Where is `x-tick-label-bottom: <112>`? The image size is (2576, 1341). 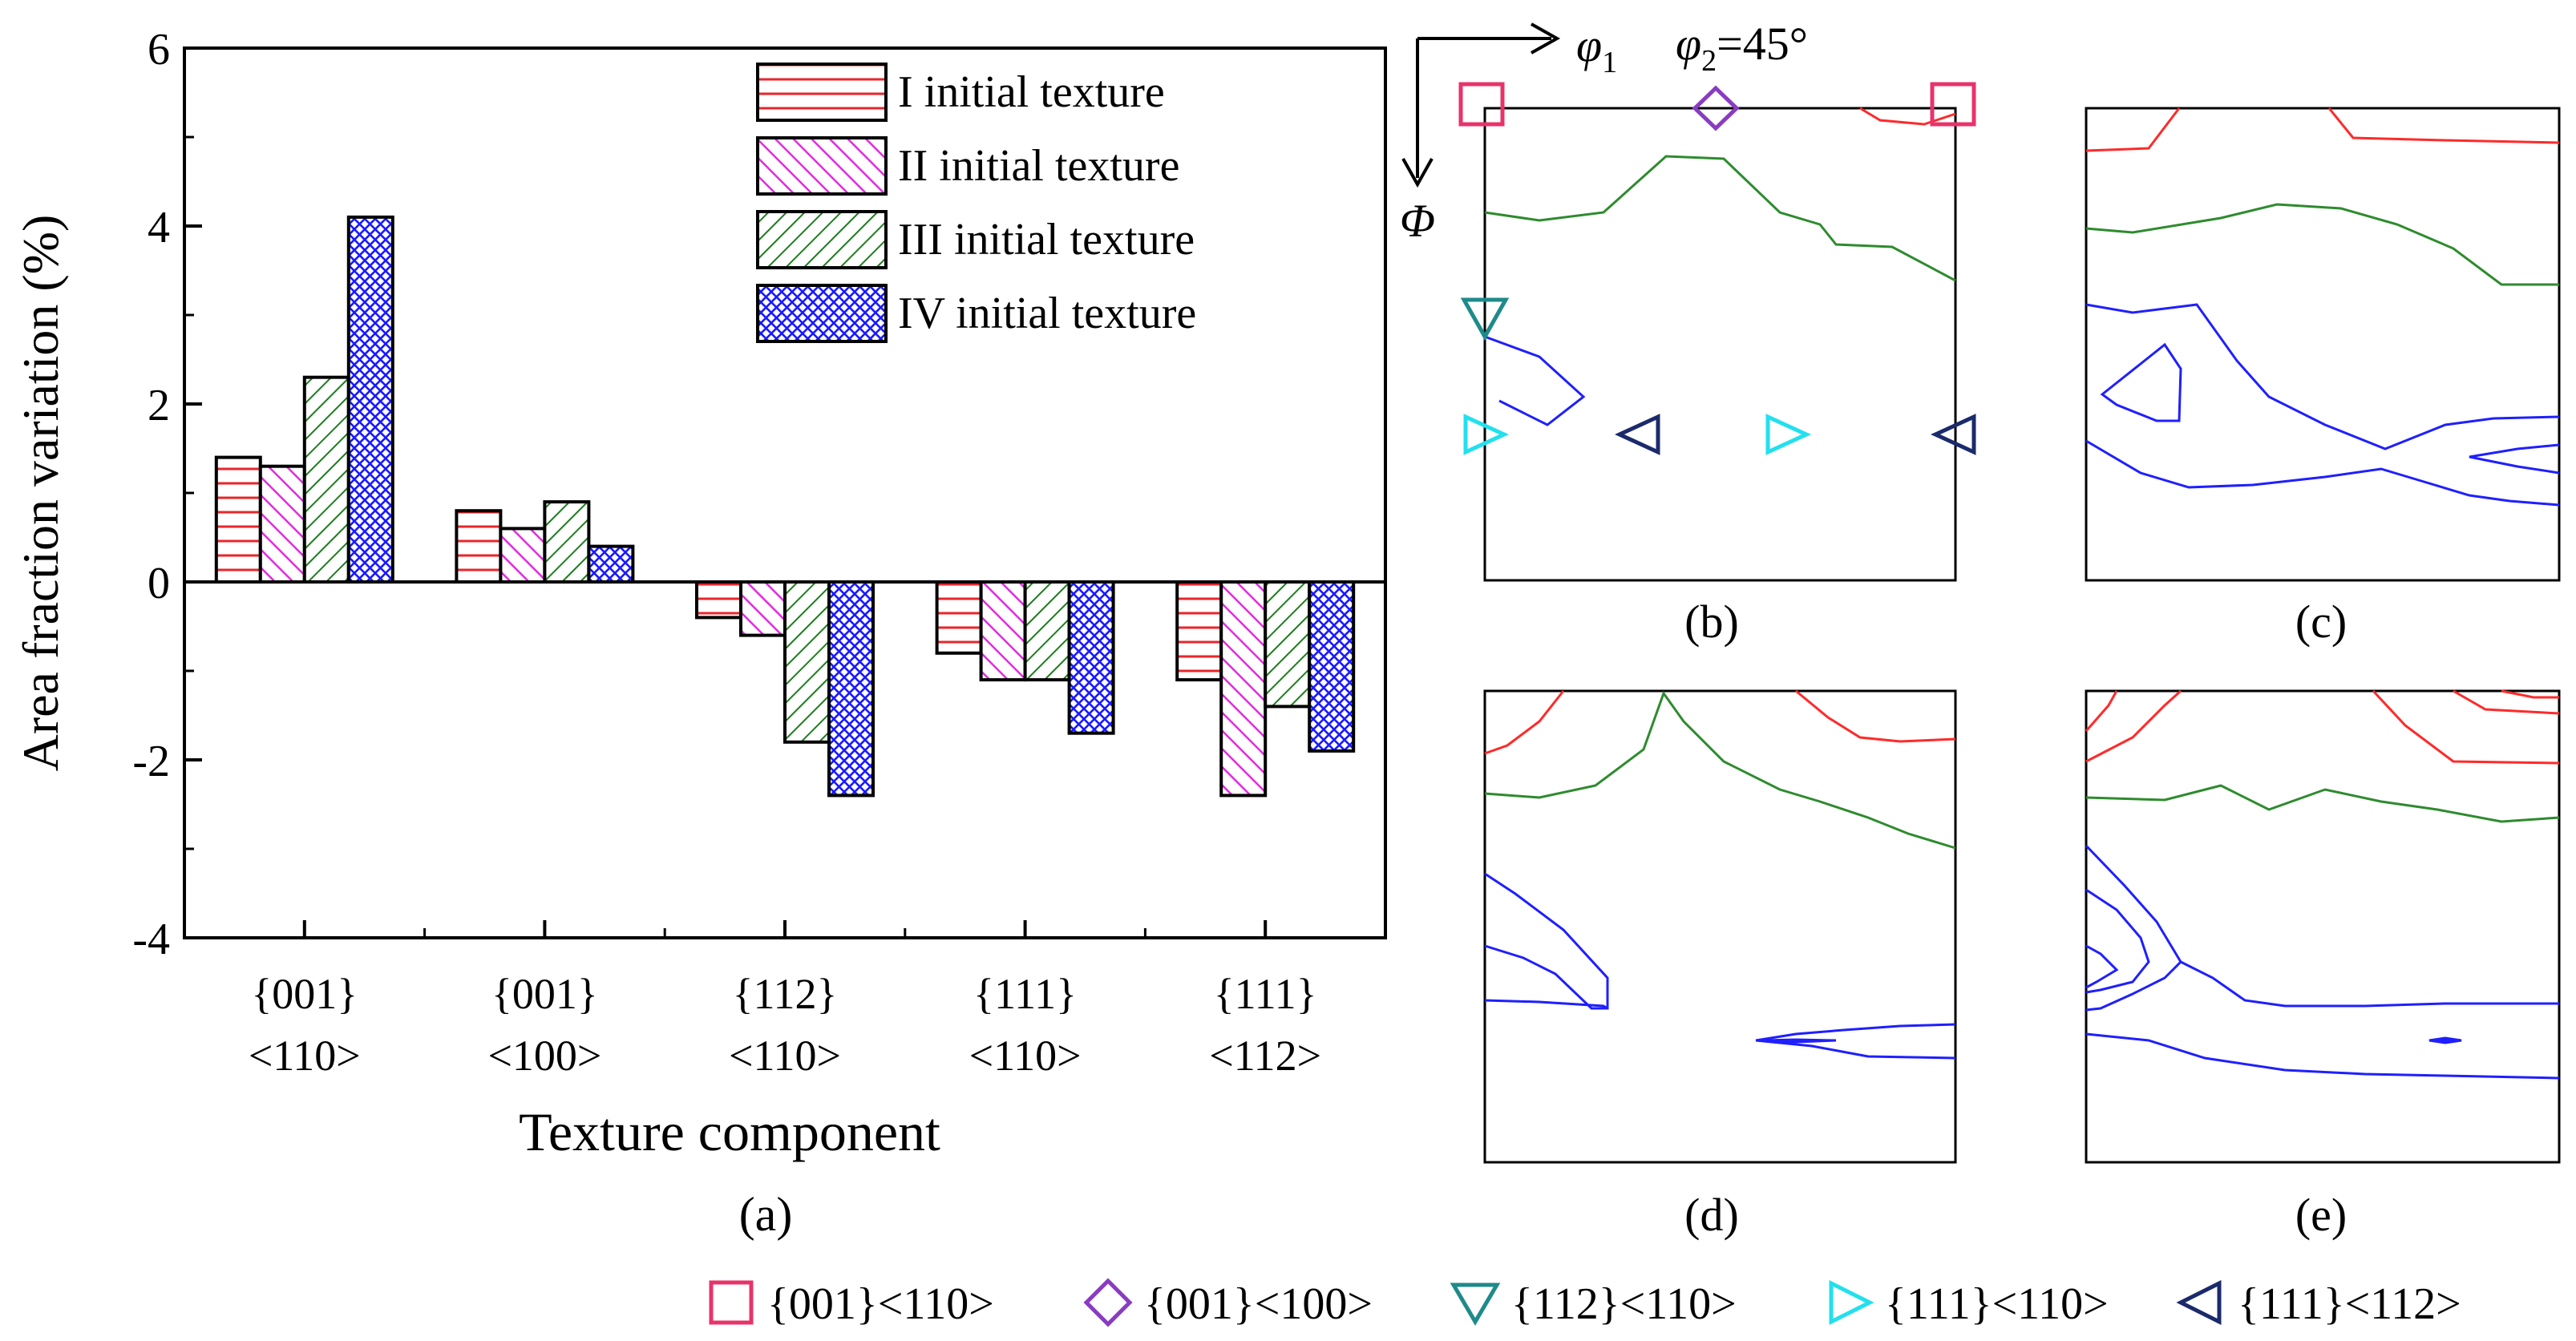
x-tick-label-bottom: <112> is located at coordinates (1265, 1056).